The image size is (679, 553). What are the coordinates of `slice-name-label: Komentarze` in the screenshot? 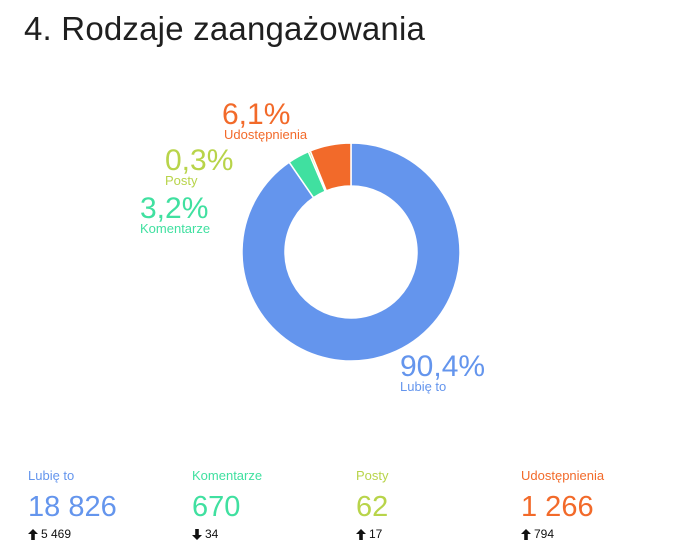 It's located at (175, 228).